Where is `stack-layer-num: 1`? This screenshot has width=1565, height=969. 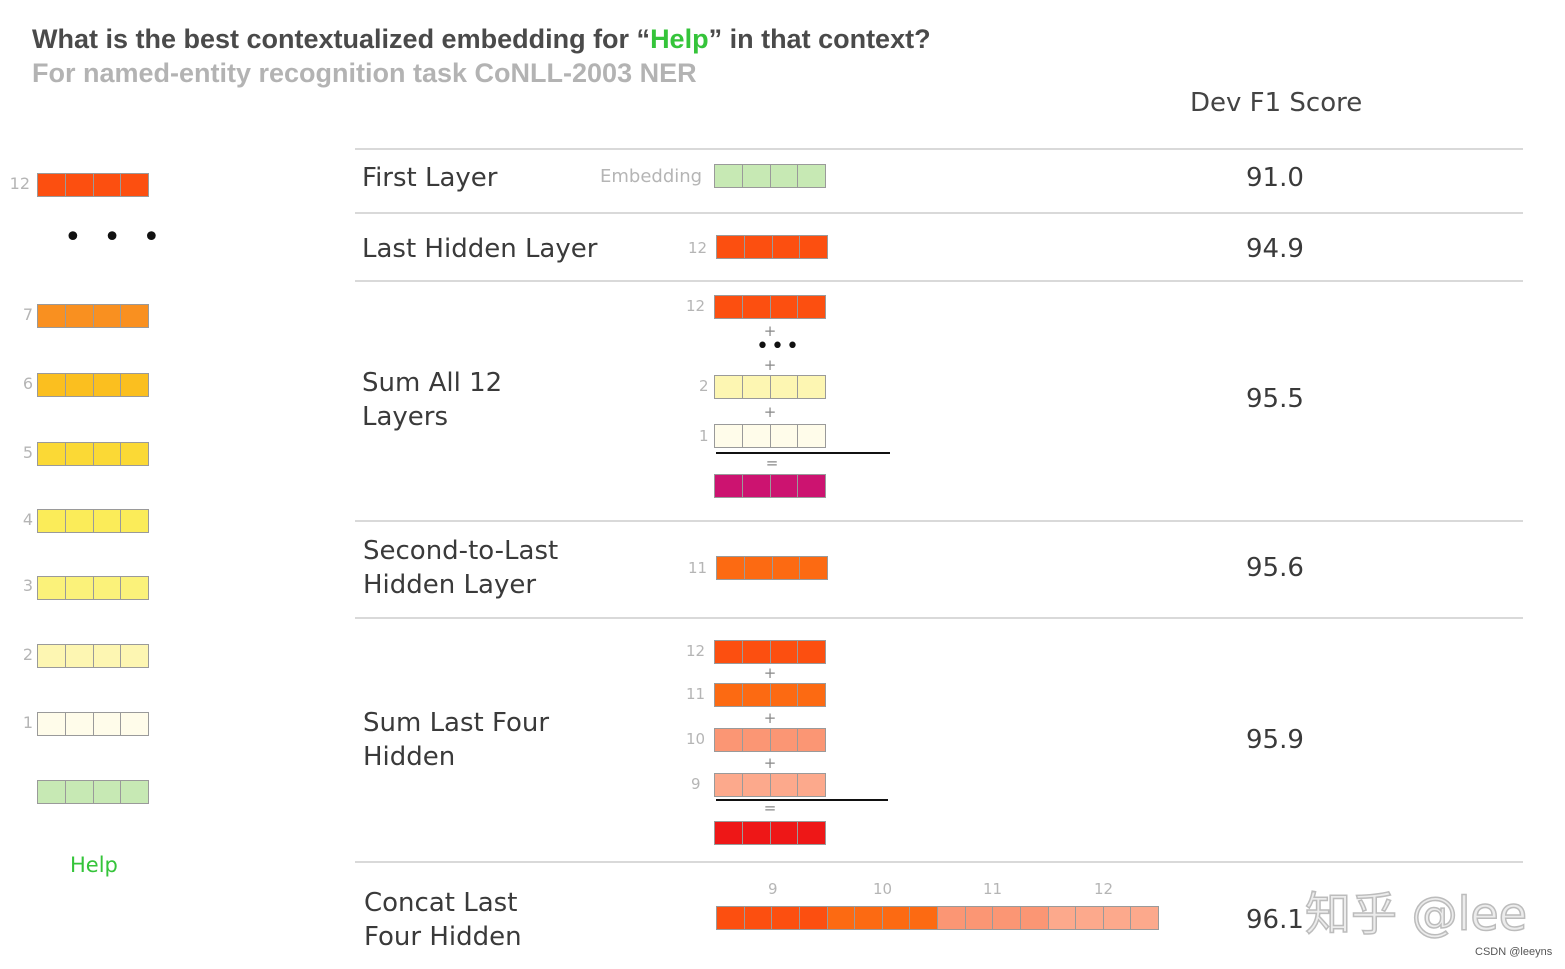
stack-layer-num: 1 is located at coordinates (27, 722).